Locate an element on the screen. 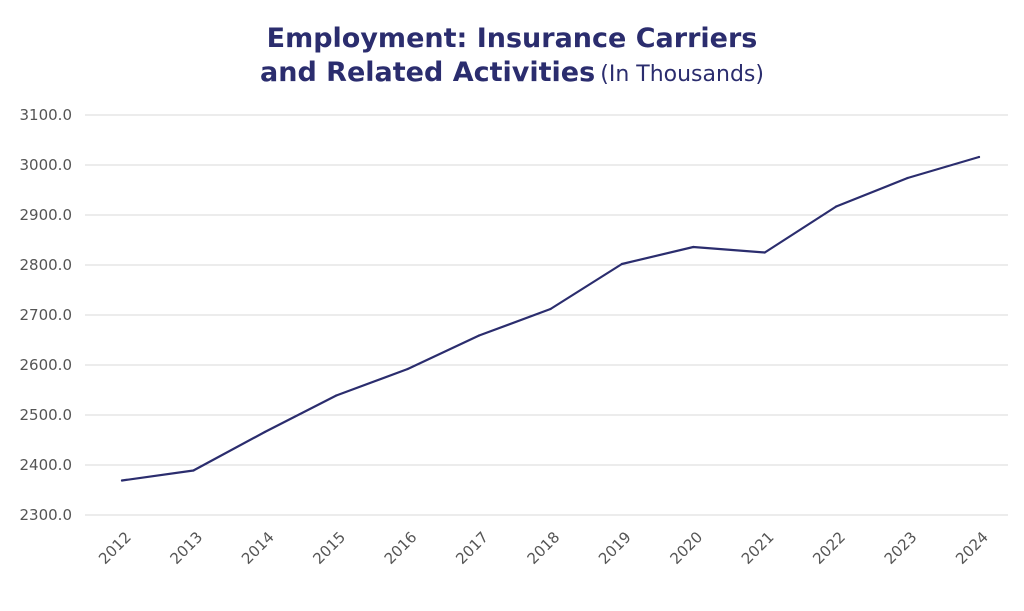 This screenshot has height=611, width=1024. x-tick-label: 2022 is located at coordinates (829, 548).